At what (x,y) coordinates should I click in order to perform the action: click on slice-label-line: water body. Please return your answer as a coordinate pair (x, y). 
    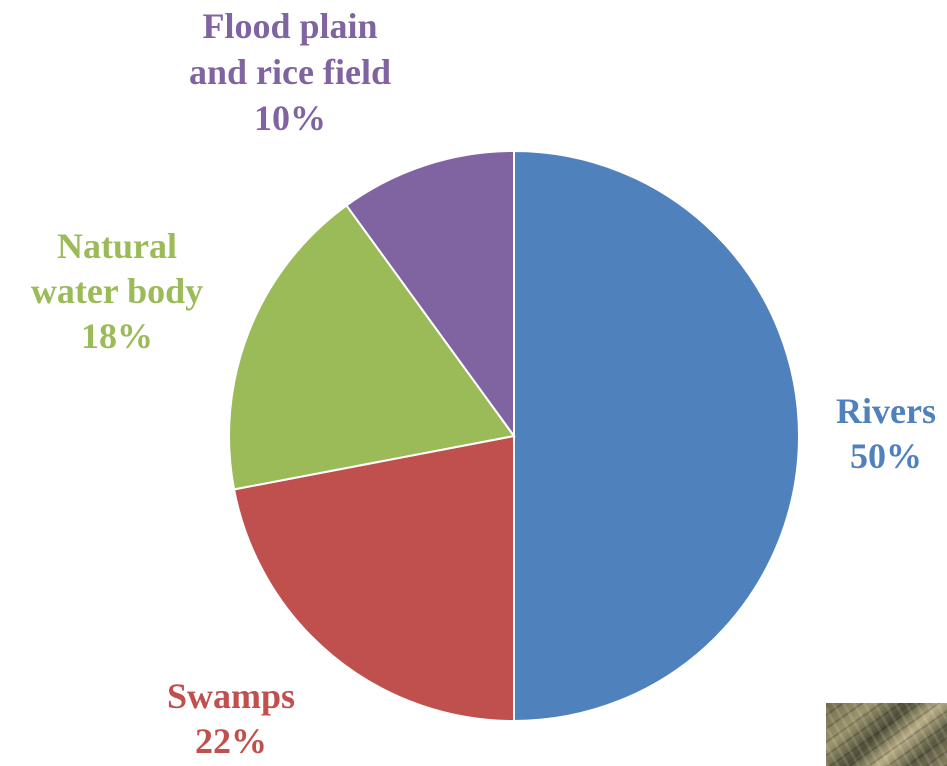
    Looking at the image, I should click on (117, 291).